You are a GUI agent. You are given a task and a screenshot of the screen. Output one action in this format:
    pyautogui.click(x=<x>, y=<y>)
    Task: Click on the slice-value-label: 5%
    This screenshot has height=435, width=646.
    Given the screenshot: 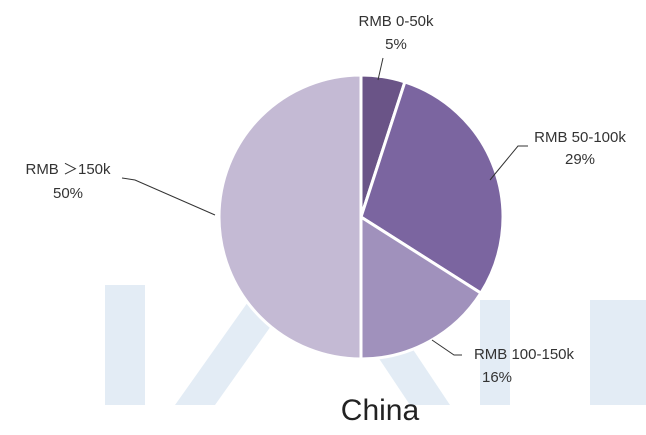 What is the action you would take?
    pyautogui.click(x=396, y=44)
    